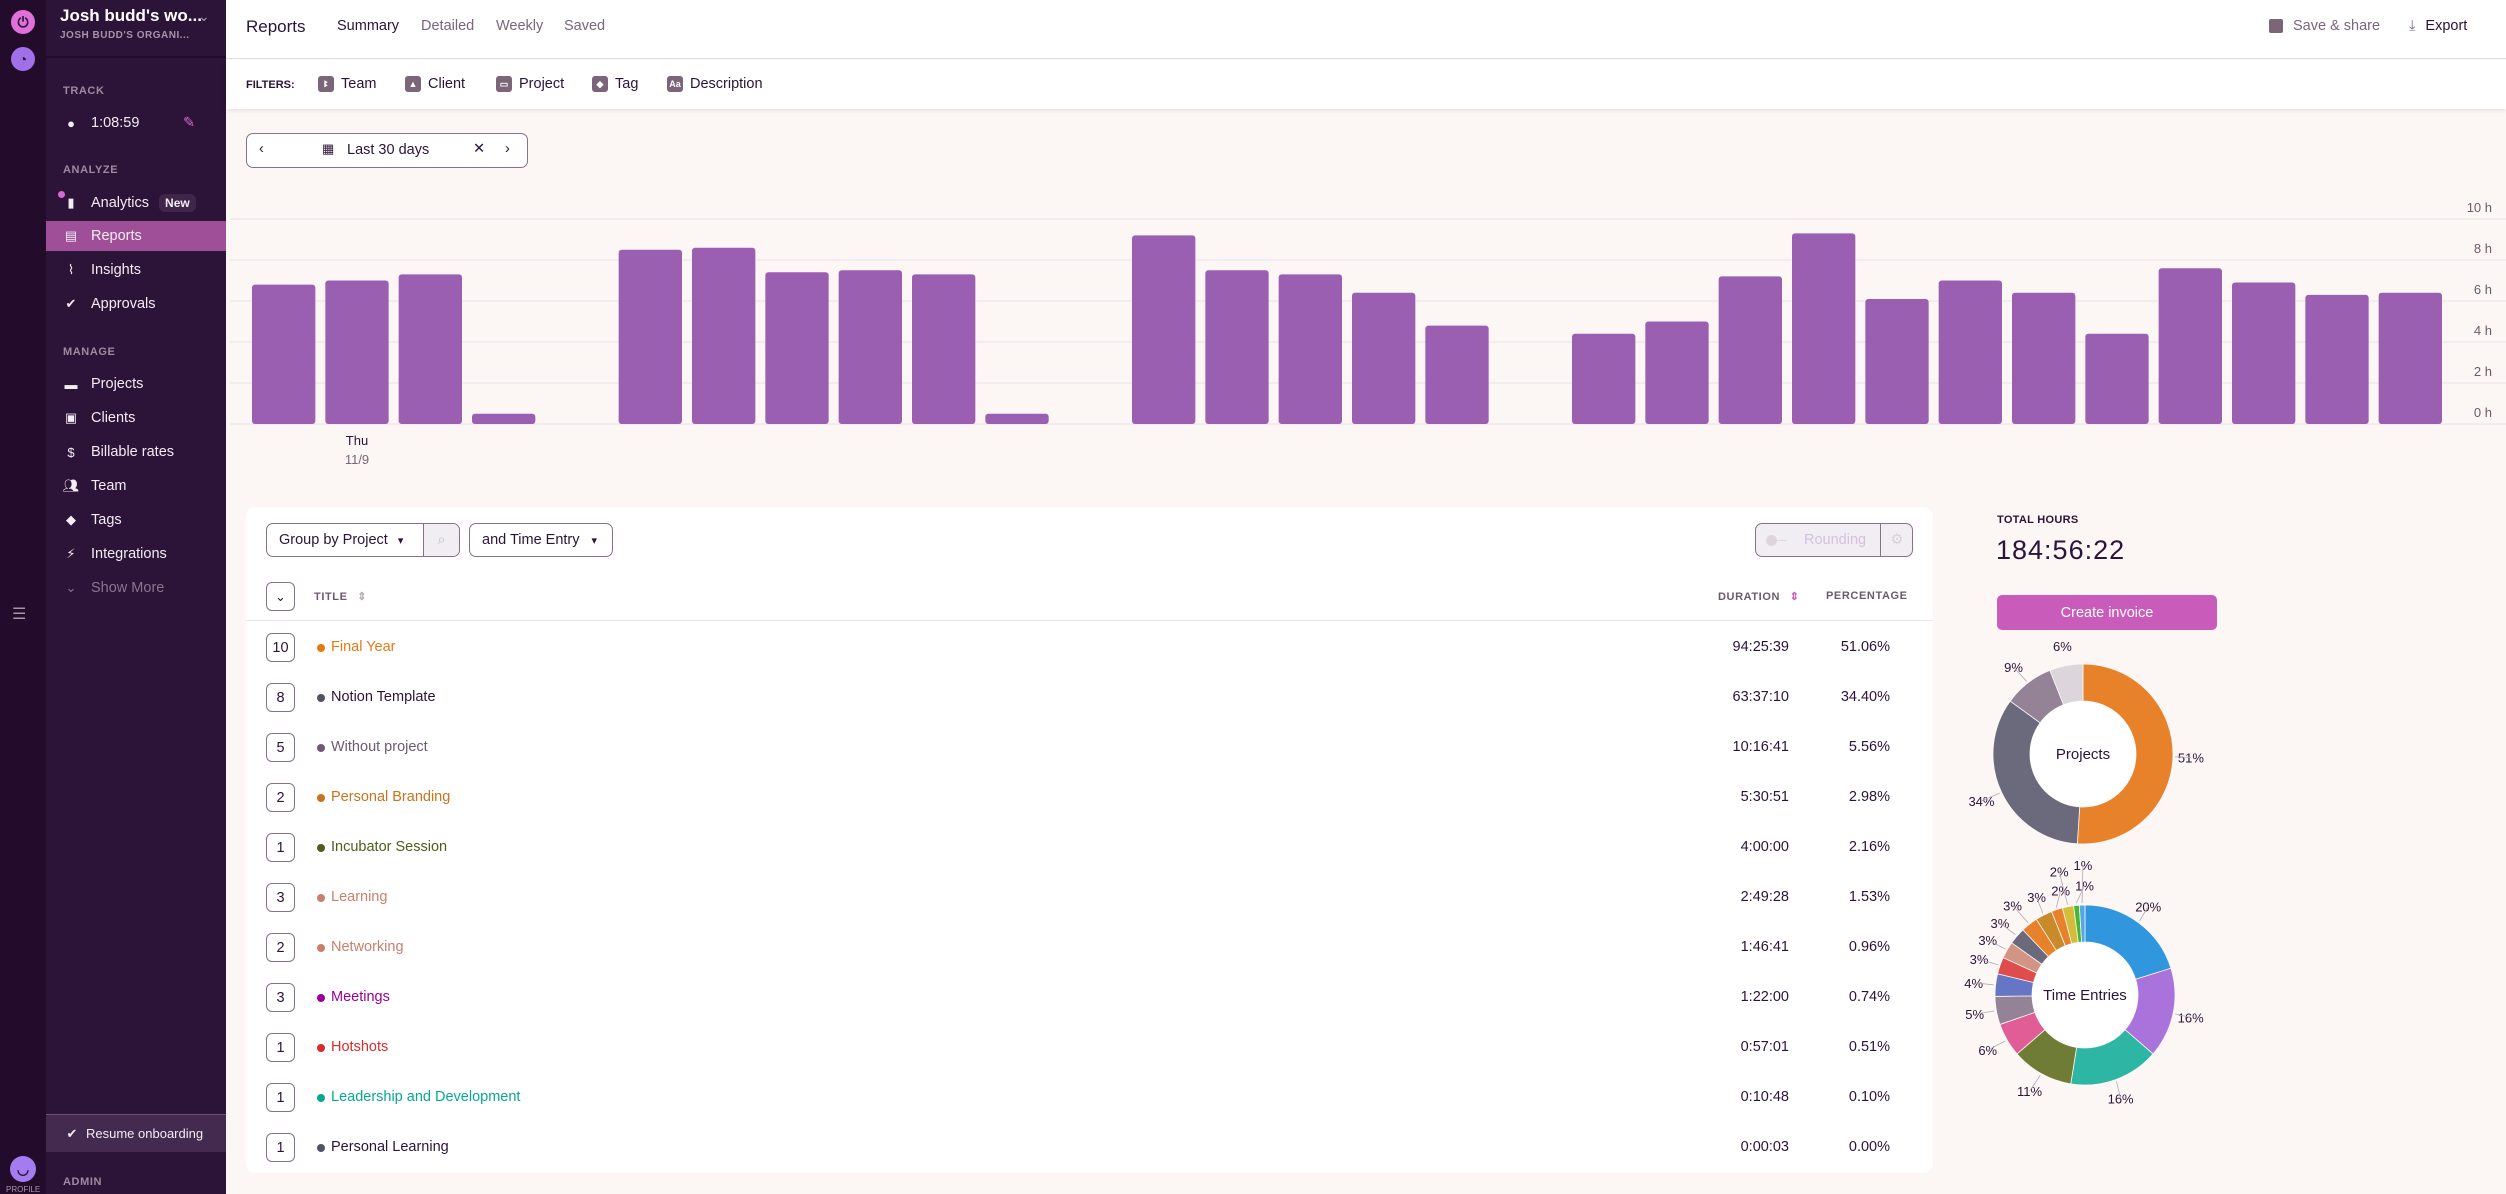  I want to click on table-row: 1 Personal Learning 0:00:03 0.00%, so click(1089, 1148).